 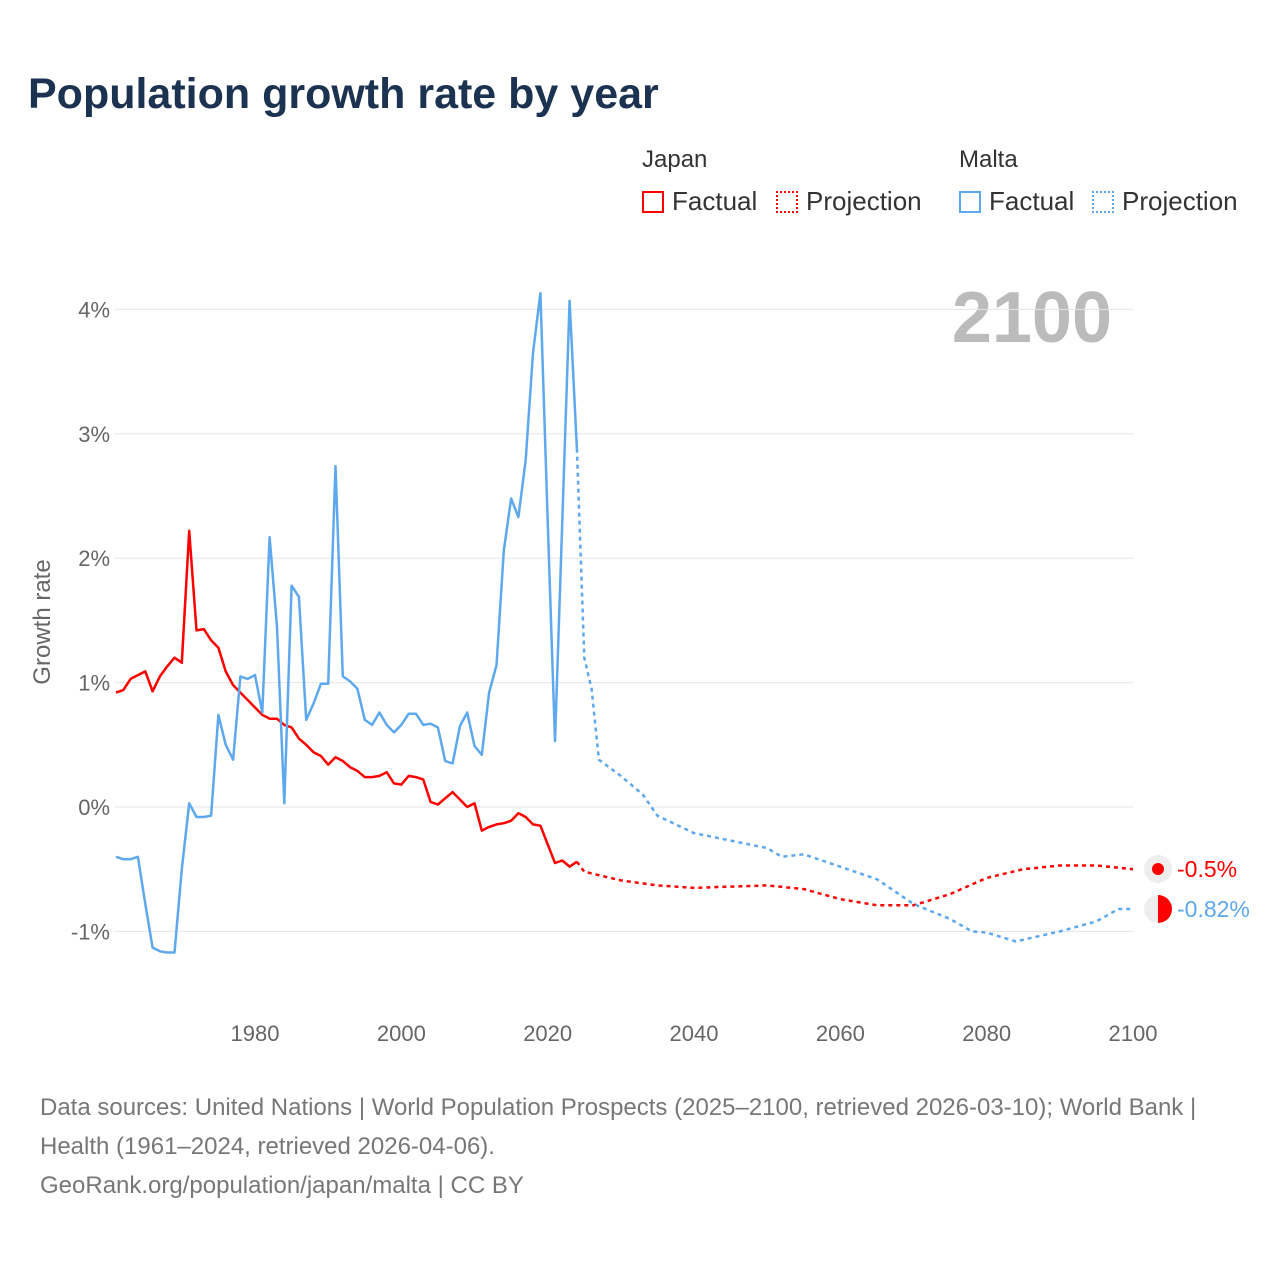 What do you see at coordinates (675, 159) in the screenshot?
I see `legend-japan-header: Japan` at bounding box center [675, 159].